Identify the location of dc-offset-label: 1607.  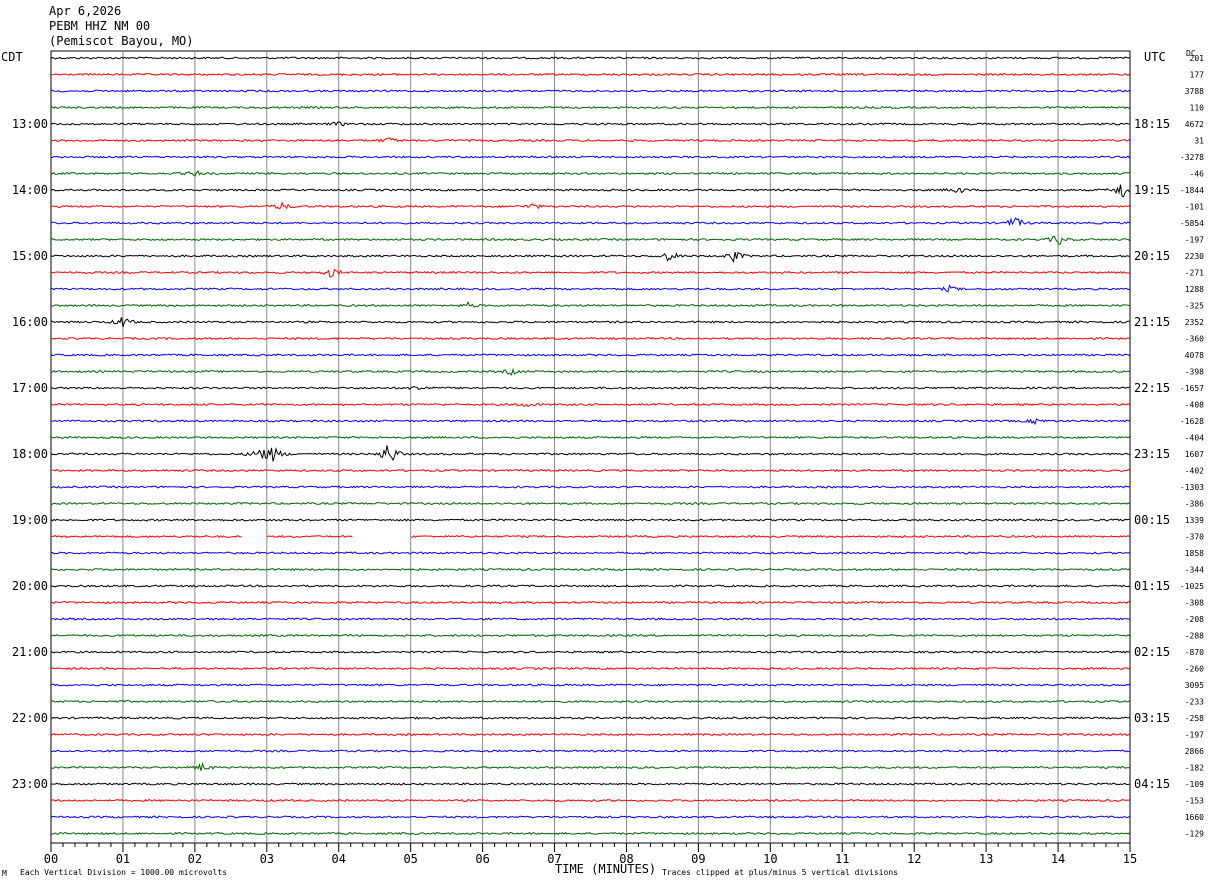
(1194, 454).